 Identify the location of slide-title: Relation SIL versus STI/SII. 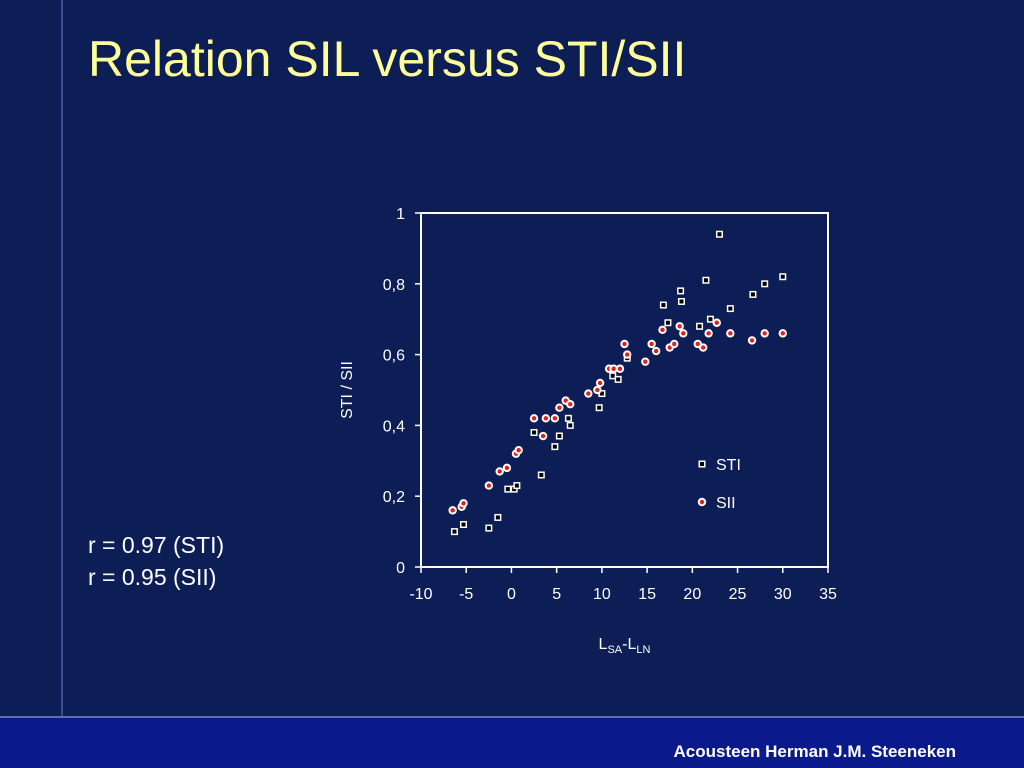
(387, 59).